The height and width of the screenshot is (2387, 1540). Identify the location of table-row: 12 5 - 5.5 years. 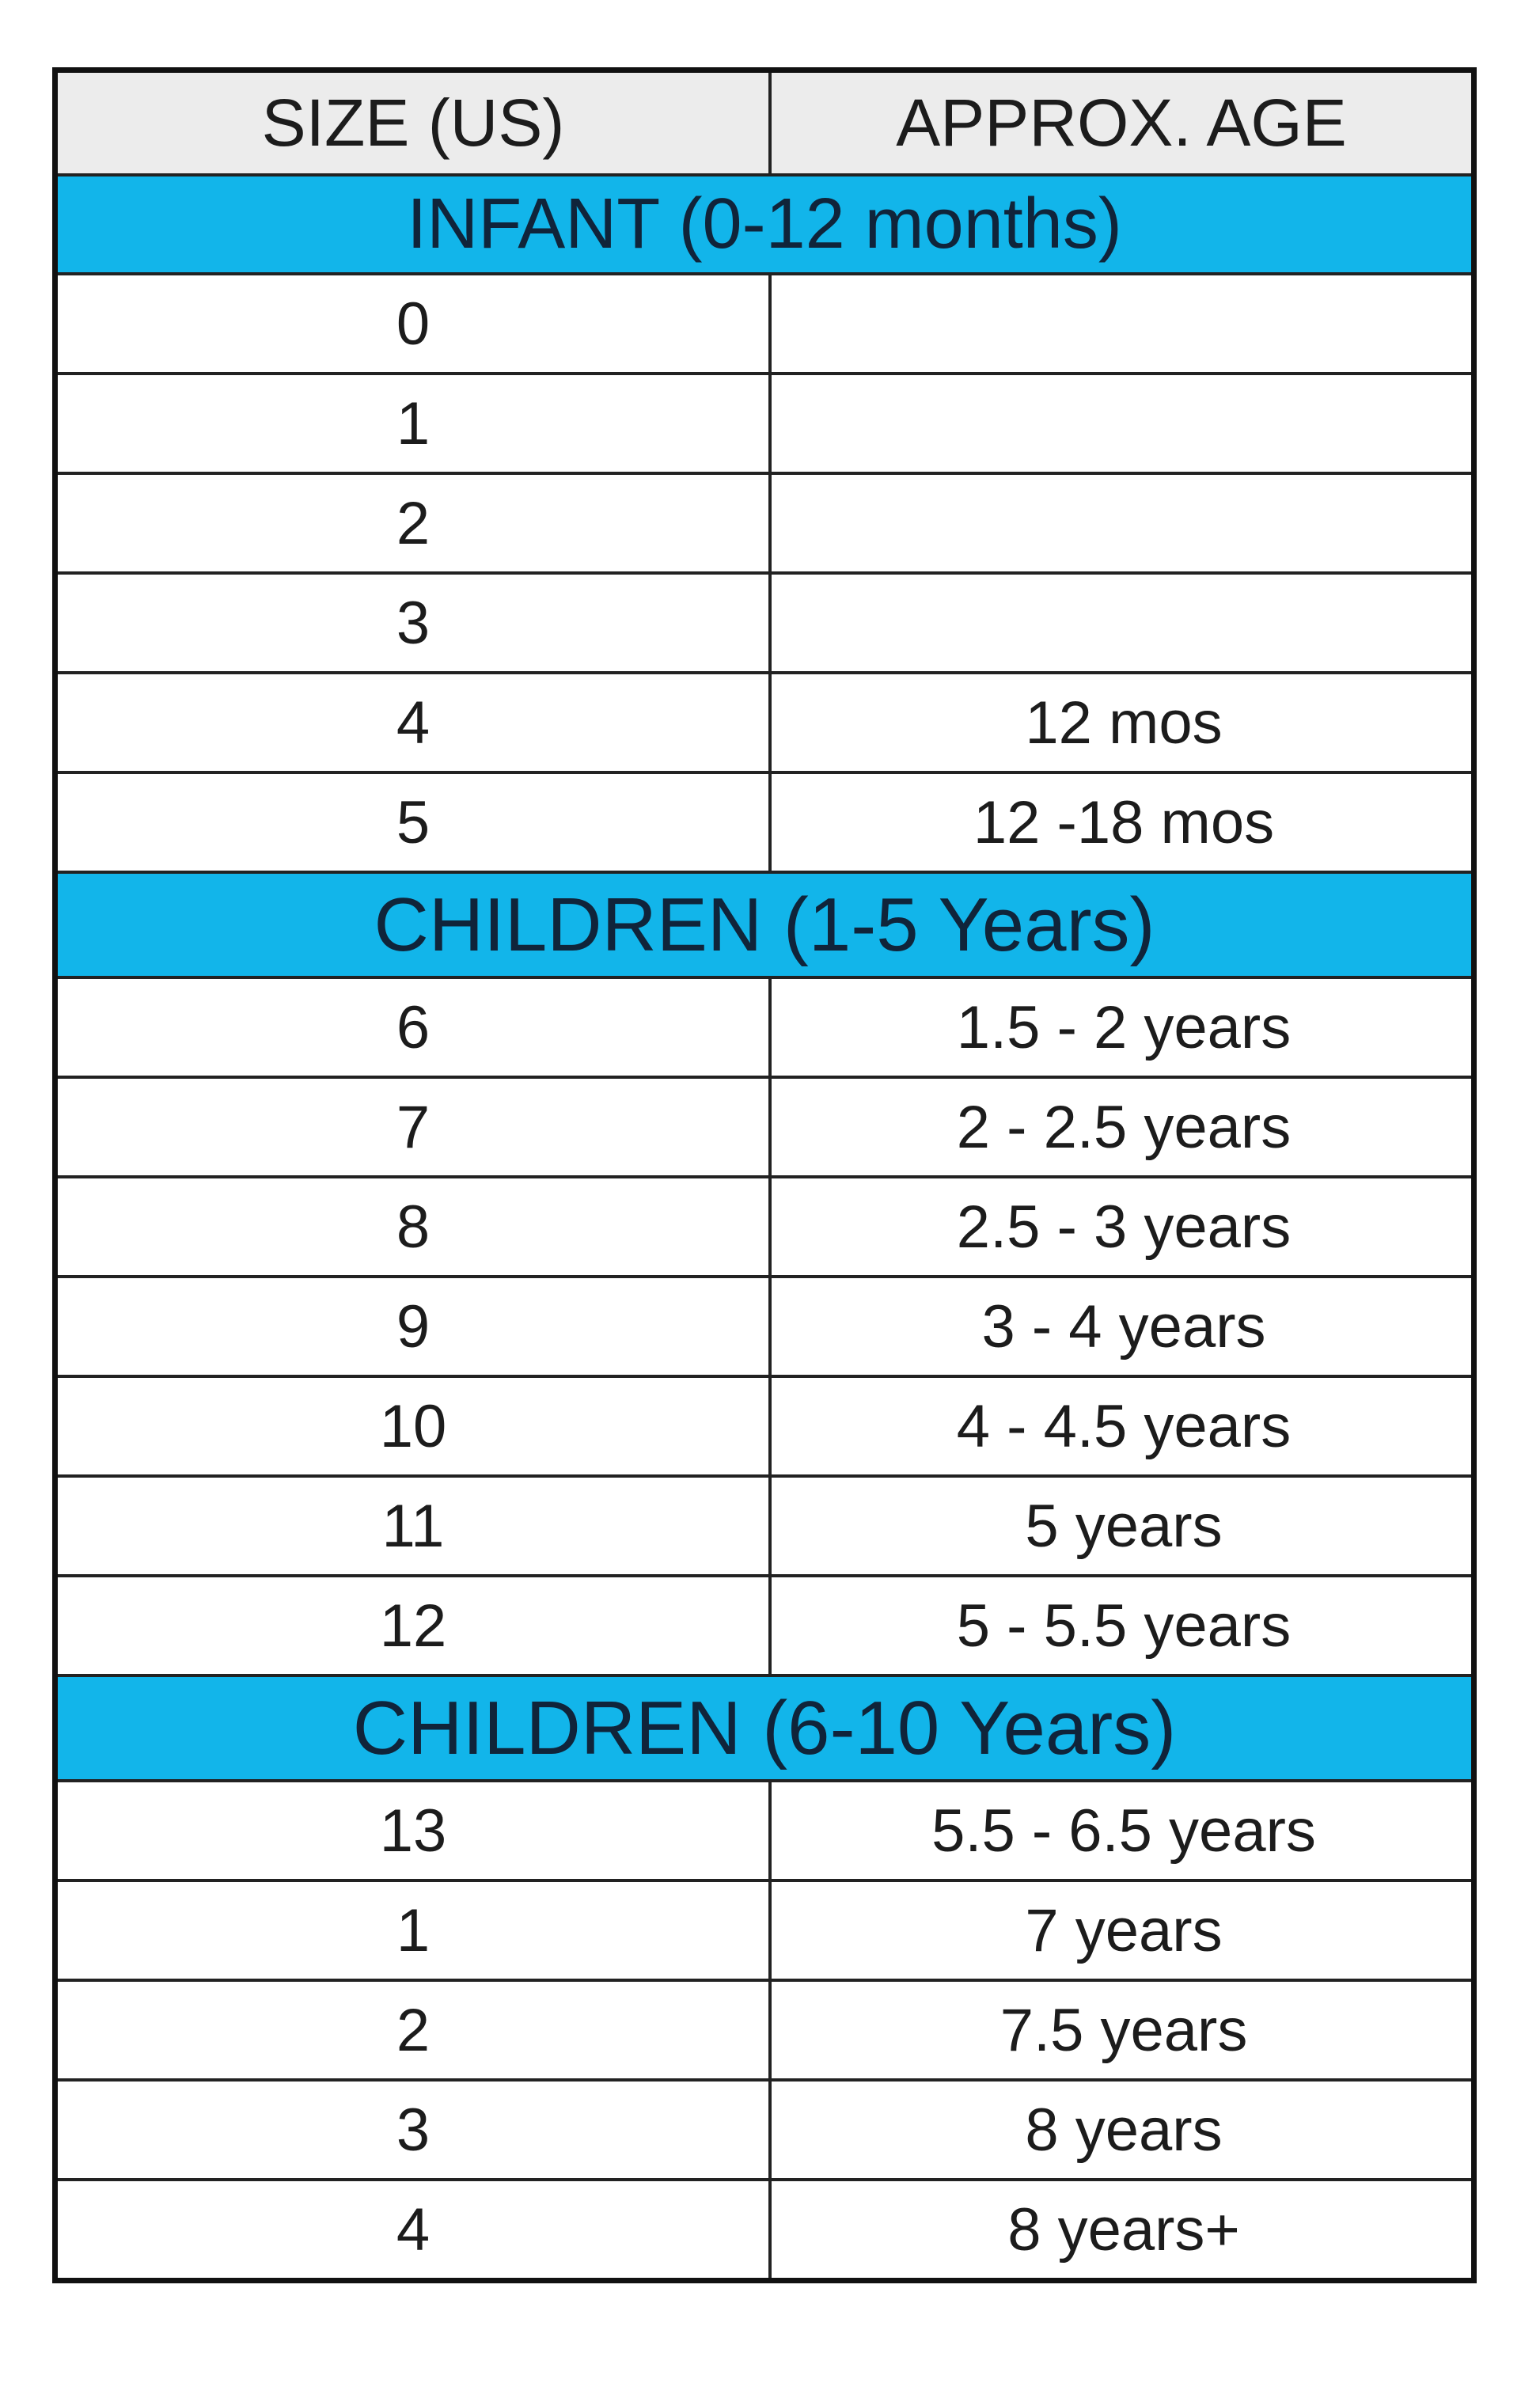
(764, 1625).